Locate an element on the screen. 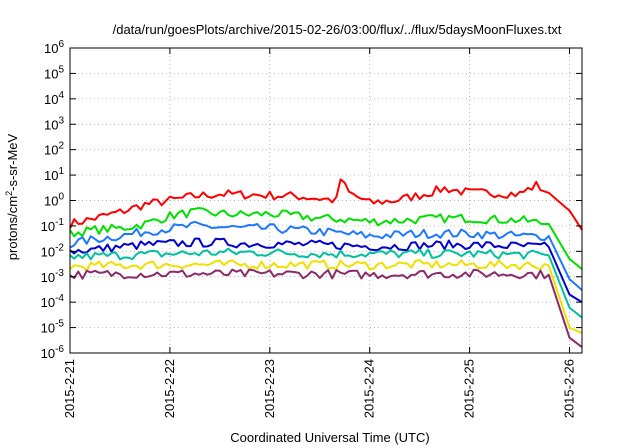  x-tick-label: 2015-2-23 is located at coordinates (269, 388).